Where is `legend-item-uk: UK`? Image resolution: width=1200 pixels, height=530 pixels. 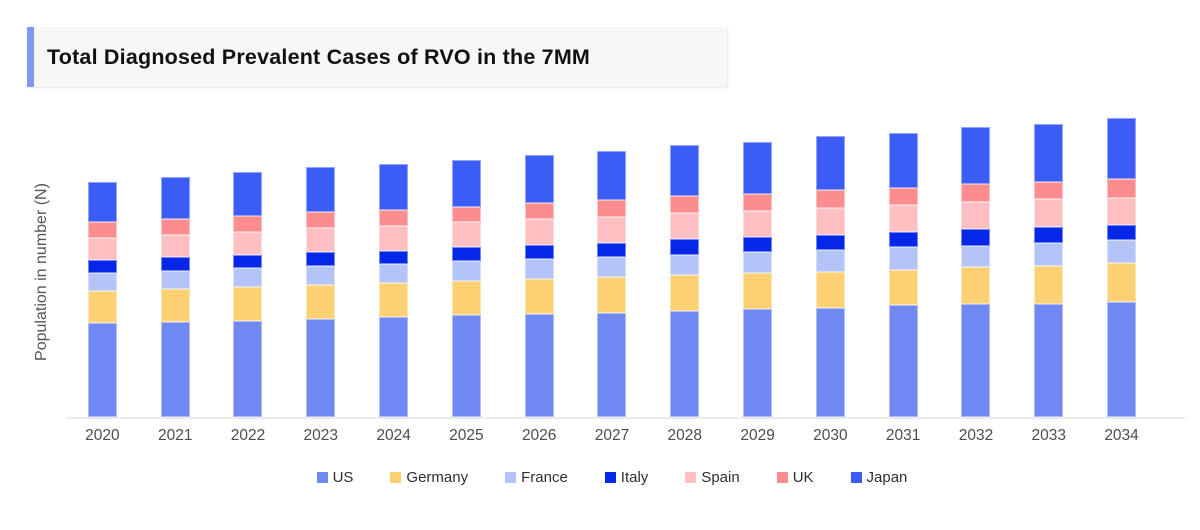
legend-item-uk: UK is located at coordinates (795, 477).